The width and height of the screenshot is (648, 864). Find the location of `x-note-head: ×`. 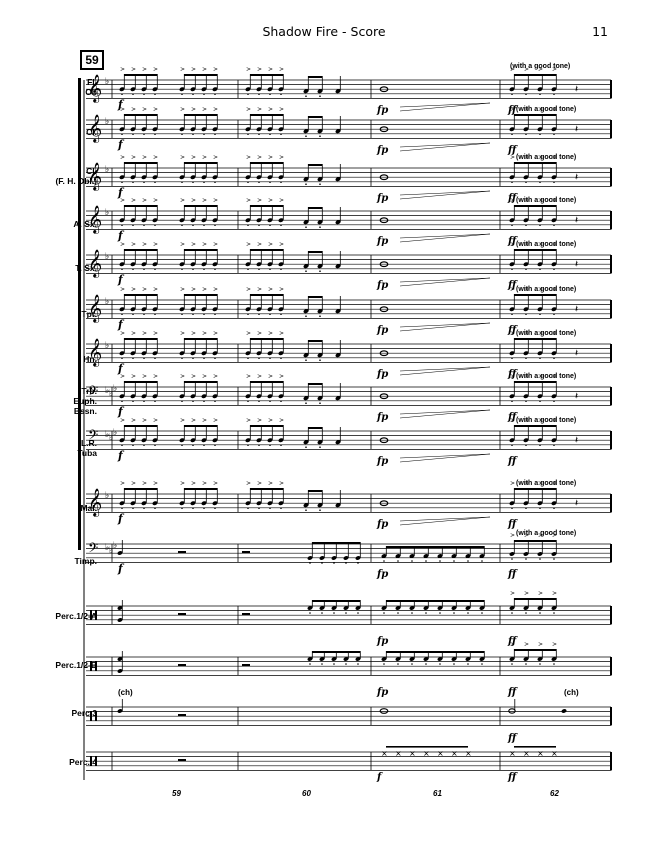

x-note-head: × is located at coordinates (412, 753).